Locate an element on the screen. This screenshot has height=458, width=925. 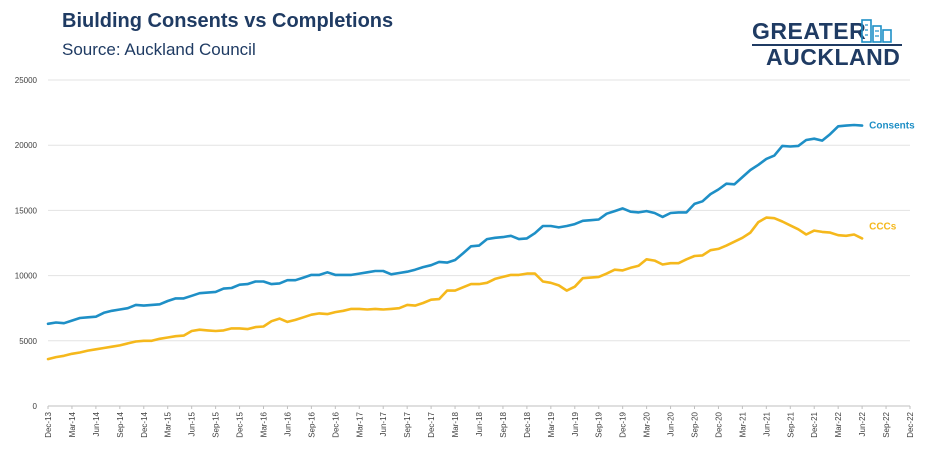
x-tick-label: Jun-18 is located at coordinates (479, 423).